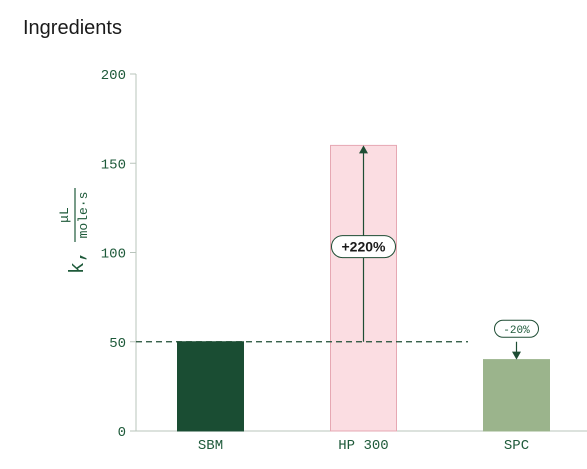 The width and height of the screenshot is (587, 469). What do you see at coordinates (64, 215) in the screenshot?
I see `y-axis-label-numerator: μL` at bounding box center [64, 215].